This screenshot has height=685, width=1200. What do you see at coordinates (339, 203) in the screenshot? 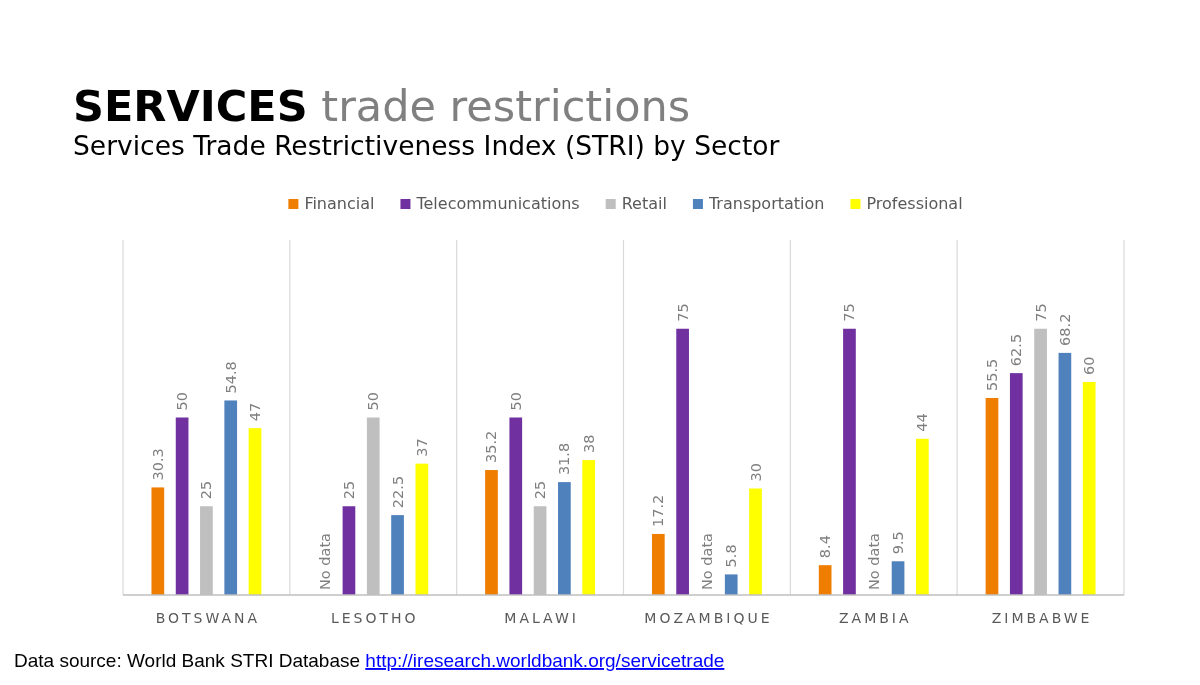
I see `legend-label: Financial` at bounding box center [339, 203].